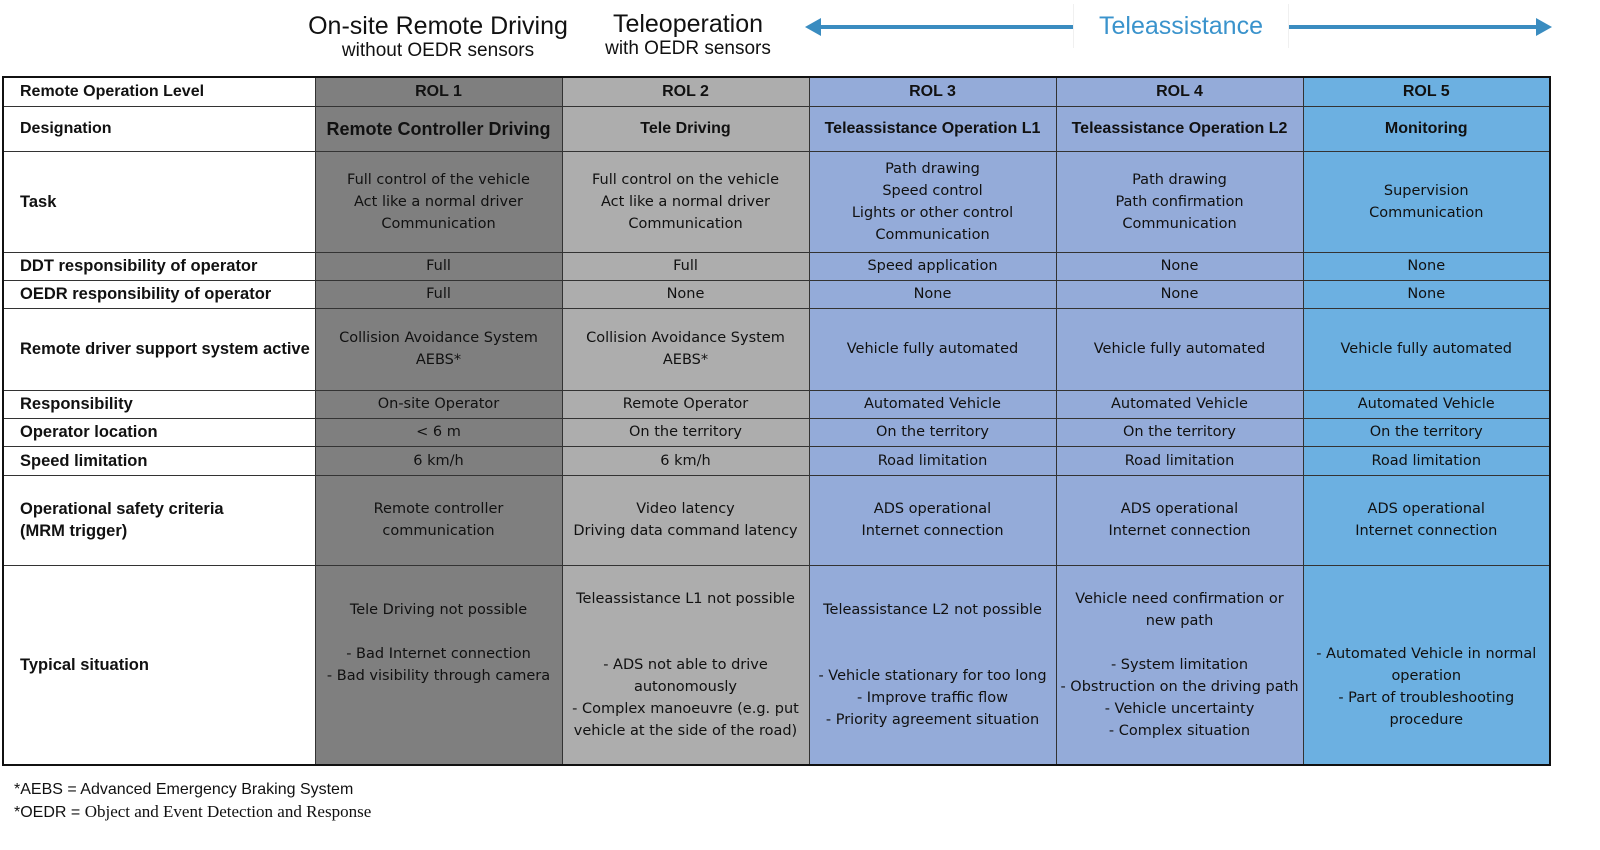 The height and width of the screenshot is (850, 1600). I want to click on row-label: Remote driver support system active, so click(159, 349).